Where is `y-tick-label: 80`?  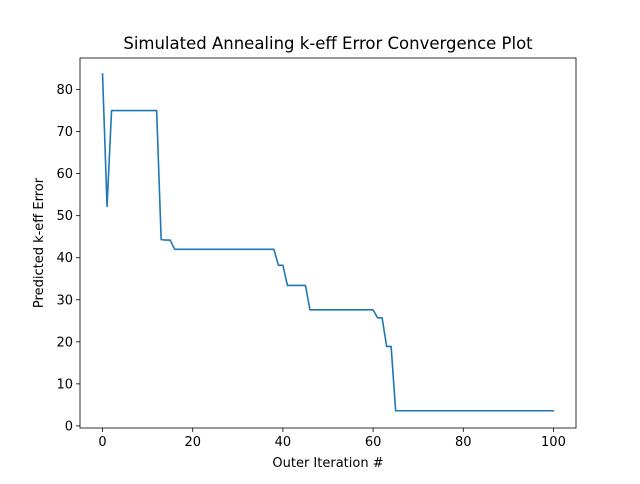
y-tick-label: 80 is located at coordinates (64, 90).